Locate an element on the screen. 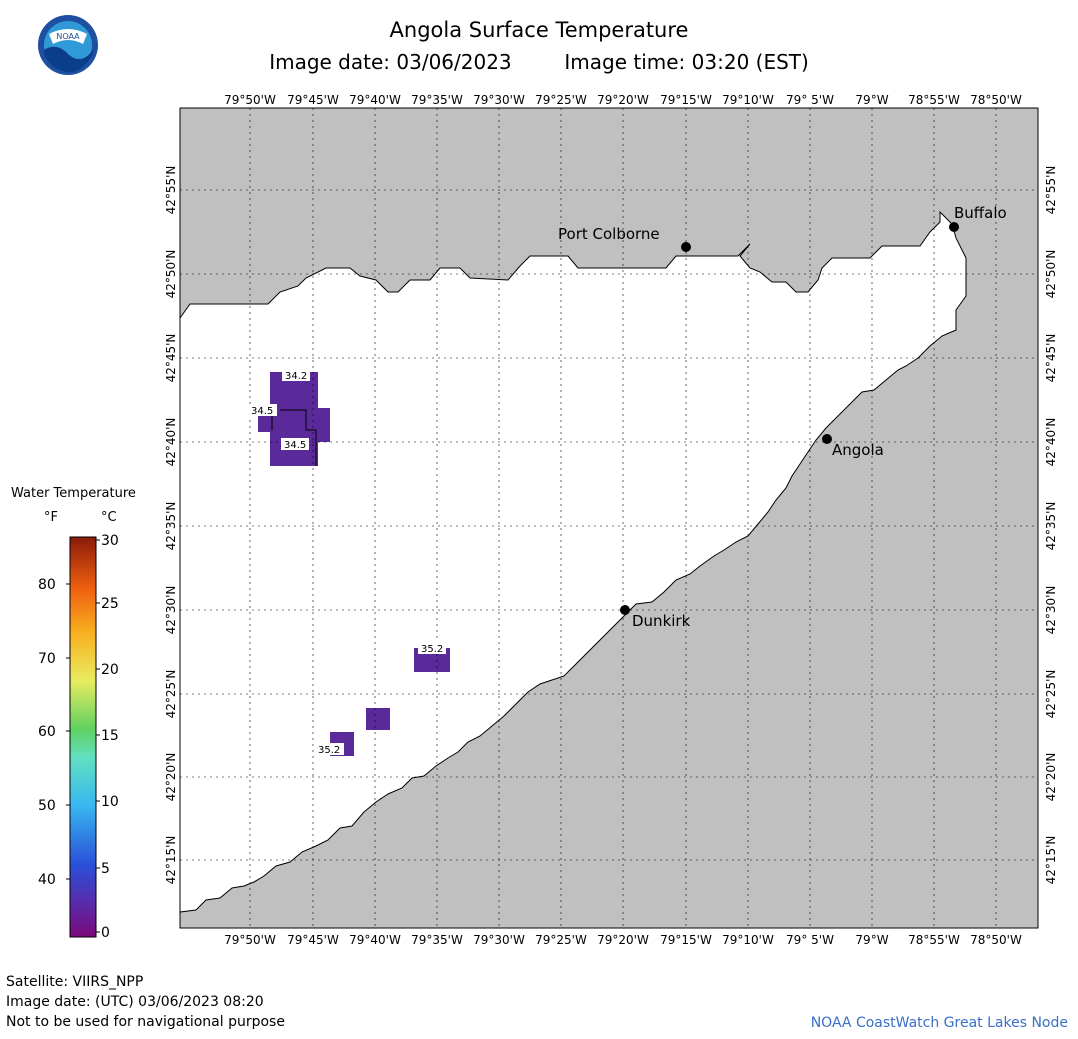 This screenshot has height=1039, width=1078. logo-text: NOAA is located at coordinates (68, 36).